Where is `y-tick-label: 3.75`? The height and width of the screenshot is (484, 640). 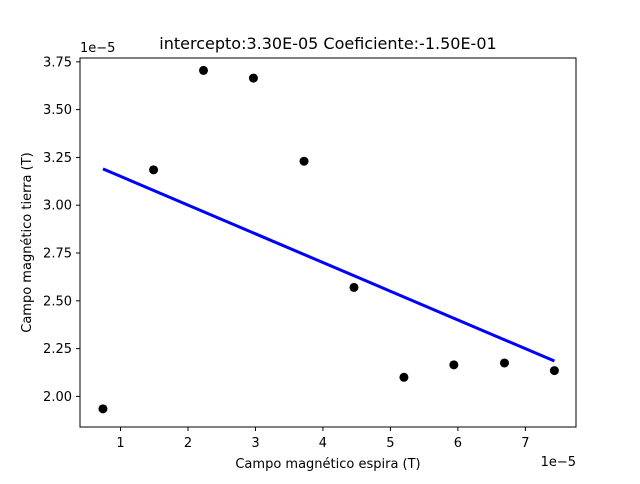 y-tick-label: 3.75 is located at coordinates (57, 62).